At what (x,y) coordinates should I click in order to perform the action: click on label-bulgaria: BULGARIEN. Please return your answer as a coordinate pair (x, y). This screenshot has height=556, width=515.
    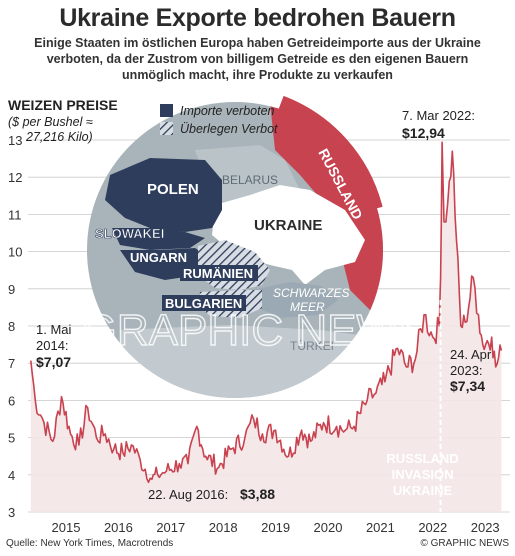
    Looking at the image, I should click on (203, 303).